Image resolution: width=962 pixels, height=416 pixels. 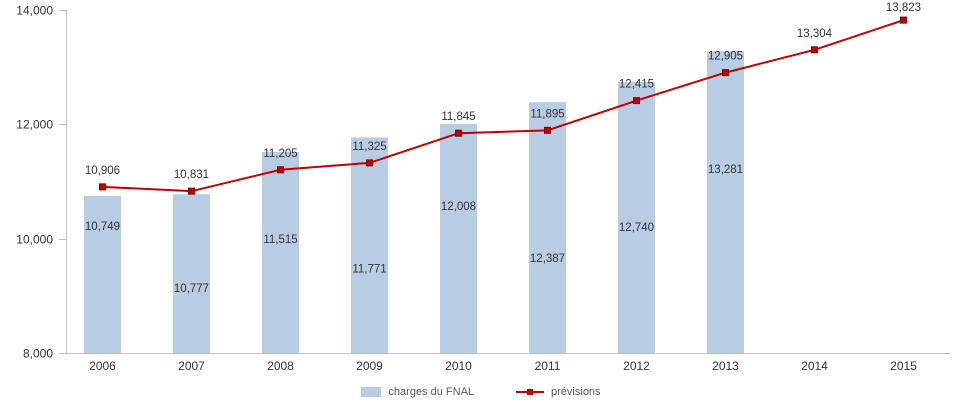 I want to click on legend-item-charges: charges du FNAL, so click(x=417, y=392).